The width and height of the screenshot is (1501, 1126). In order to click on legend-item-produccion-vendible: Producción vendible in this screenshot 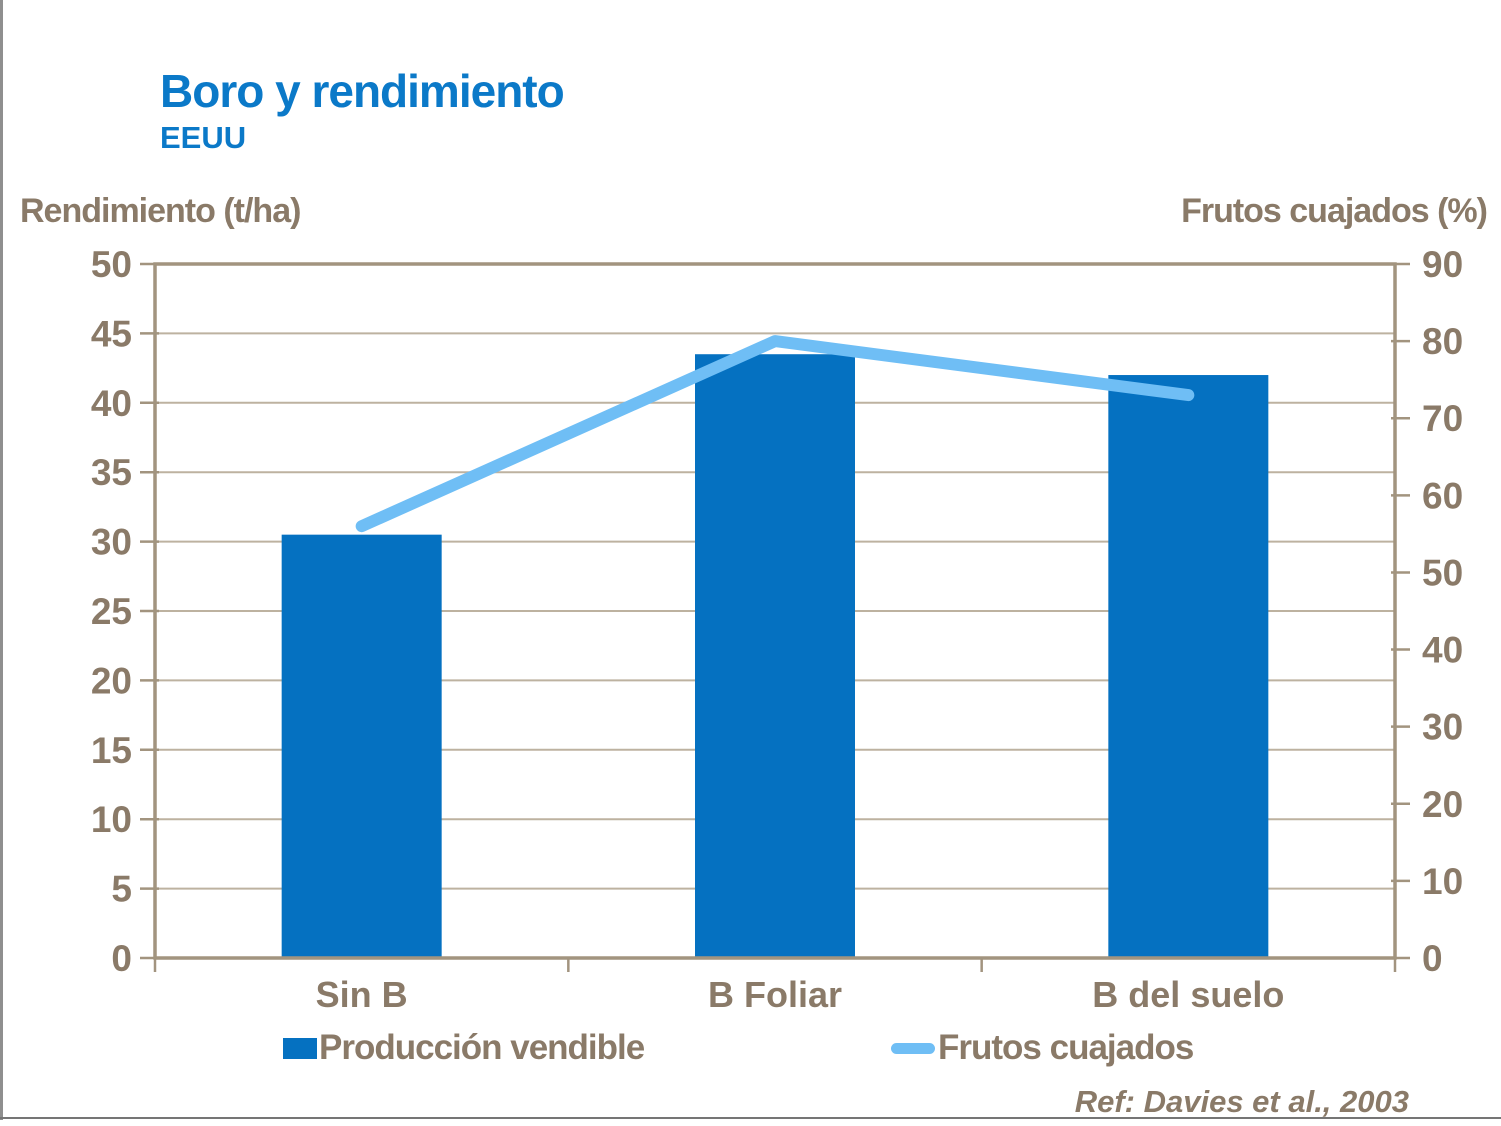, I will do `click(464, 1048)`.